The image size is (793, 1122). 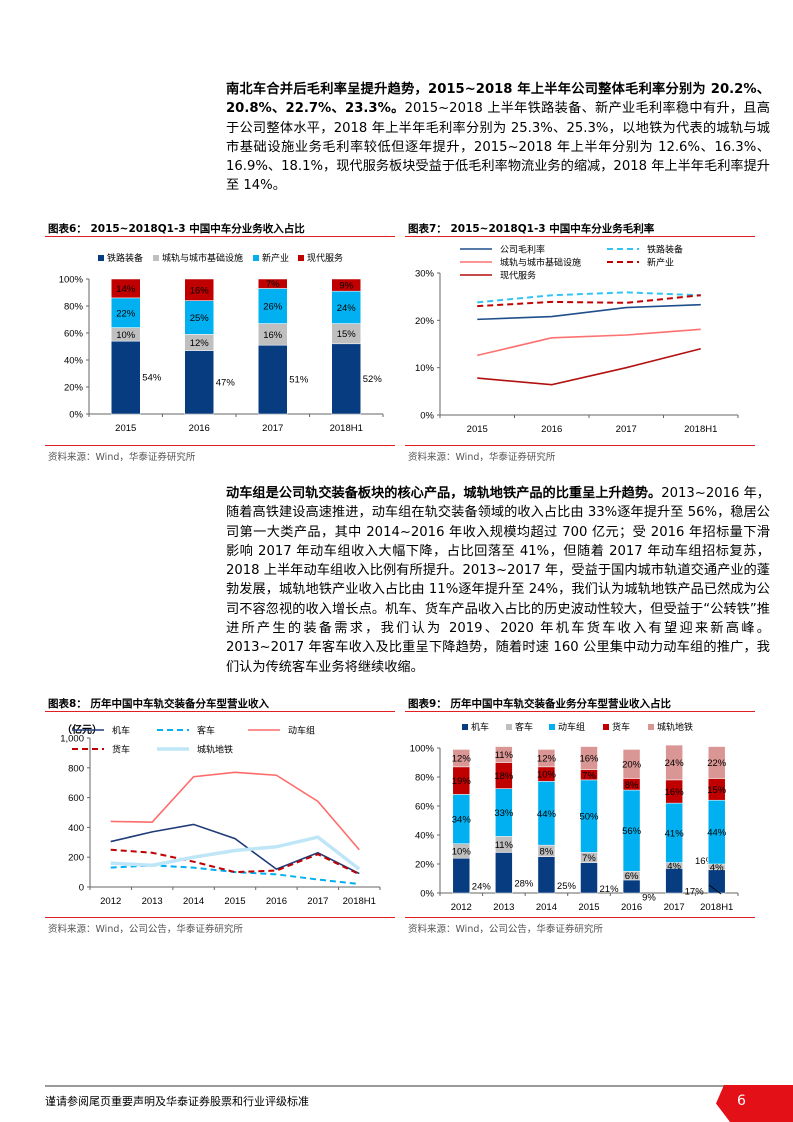 I want to click on x-tick-label: 2018H1, so click(x=346, y=428).